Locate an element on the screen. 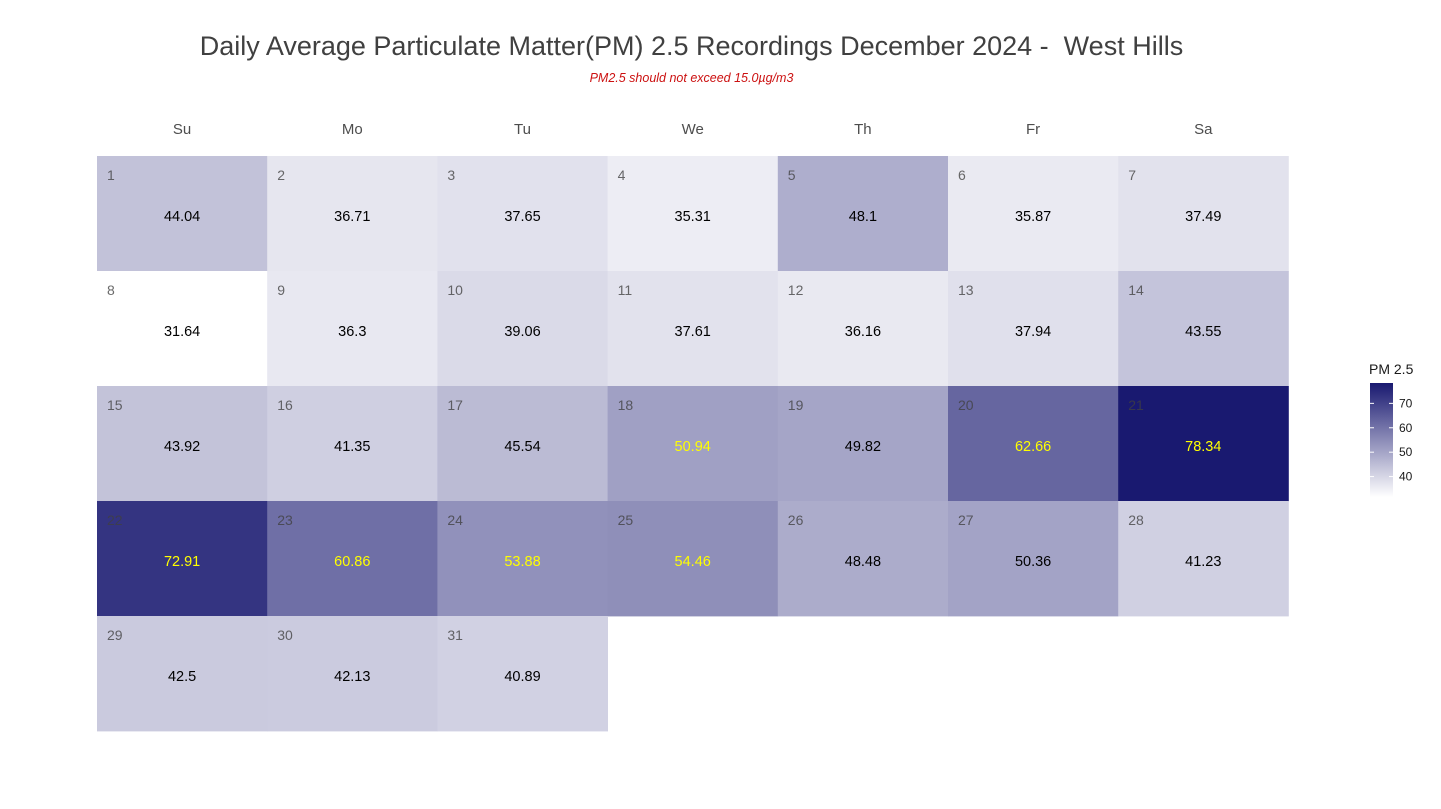  day-value-label: 43.55 is located at coordinates (1203, 332).